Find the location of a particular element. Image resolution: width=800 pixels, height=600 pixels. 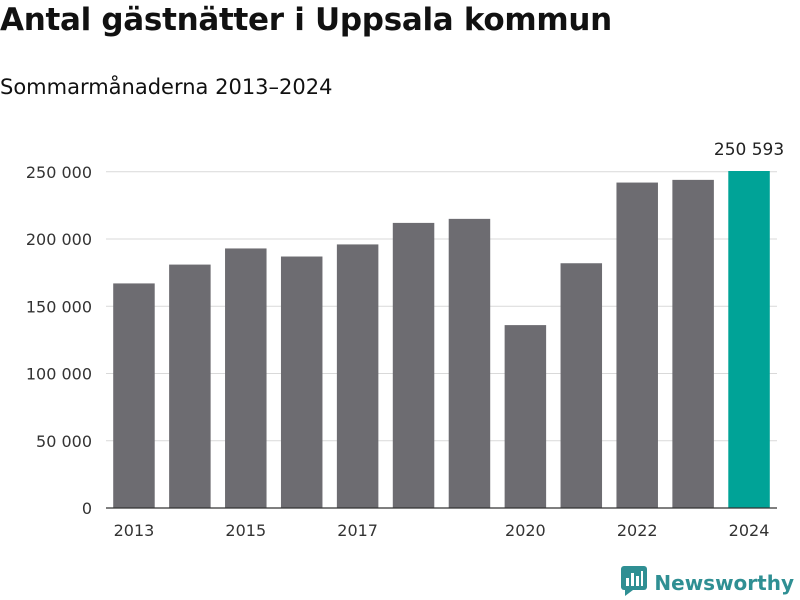

x-tick-label: 2015 is located at coordinates (245, 530).